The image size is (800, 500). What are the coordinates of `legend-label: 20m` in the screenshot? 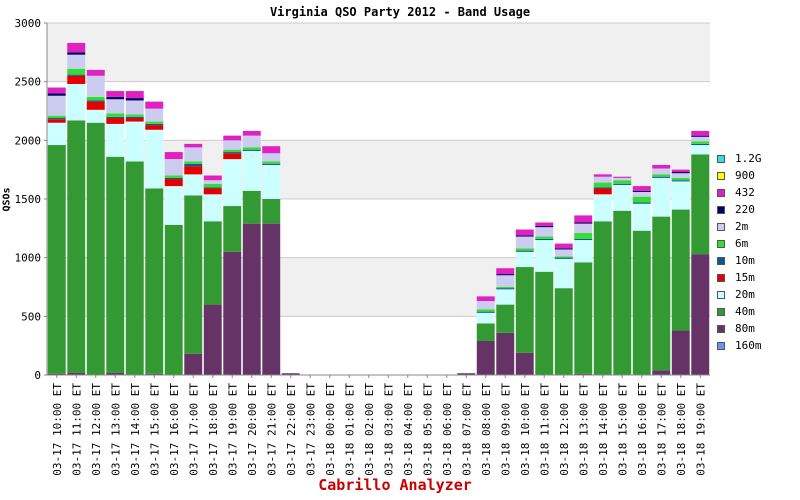 It's located at (745, 294).